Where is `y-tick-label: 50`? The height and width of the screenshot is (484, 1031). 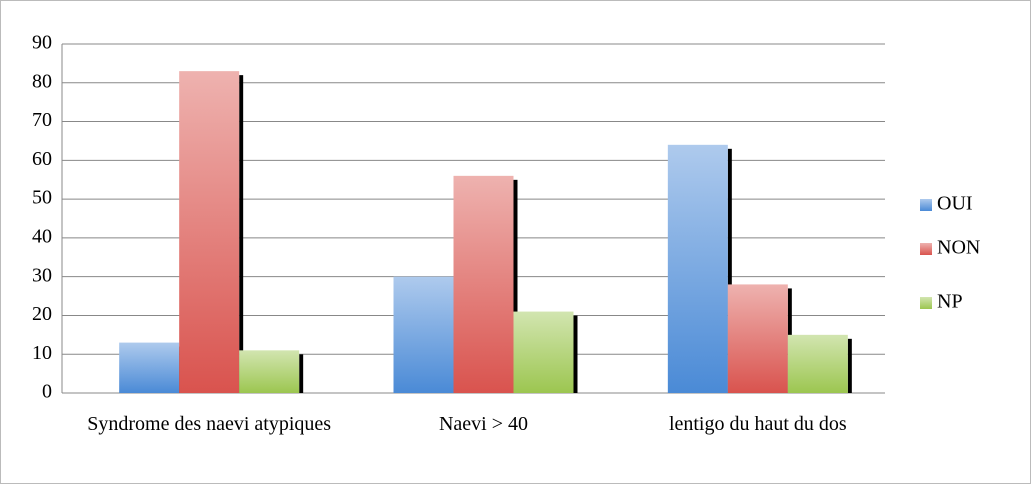 y-tick-label: 50 is located at coordinates (42, 198).